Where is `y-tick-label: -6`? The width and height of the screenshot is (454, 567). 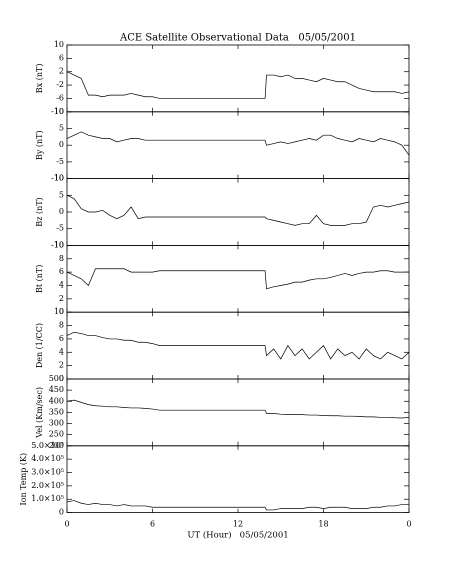 y-tick-label: -6 is located at coordinates (60, 97).